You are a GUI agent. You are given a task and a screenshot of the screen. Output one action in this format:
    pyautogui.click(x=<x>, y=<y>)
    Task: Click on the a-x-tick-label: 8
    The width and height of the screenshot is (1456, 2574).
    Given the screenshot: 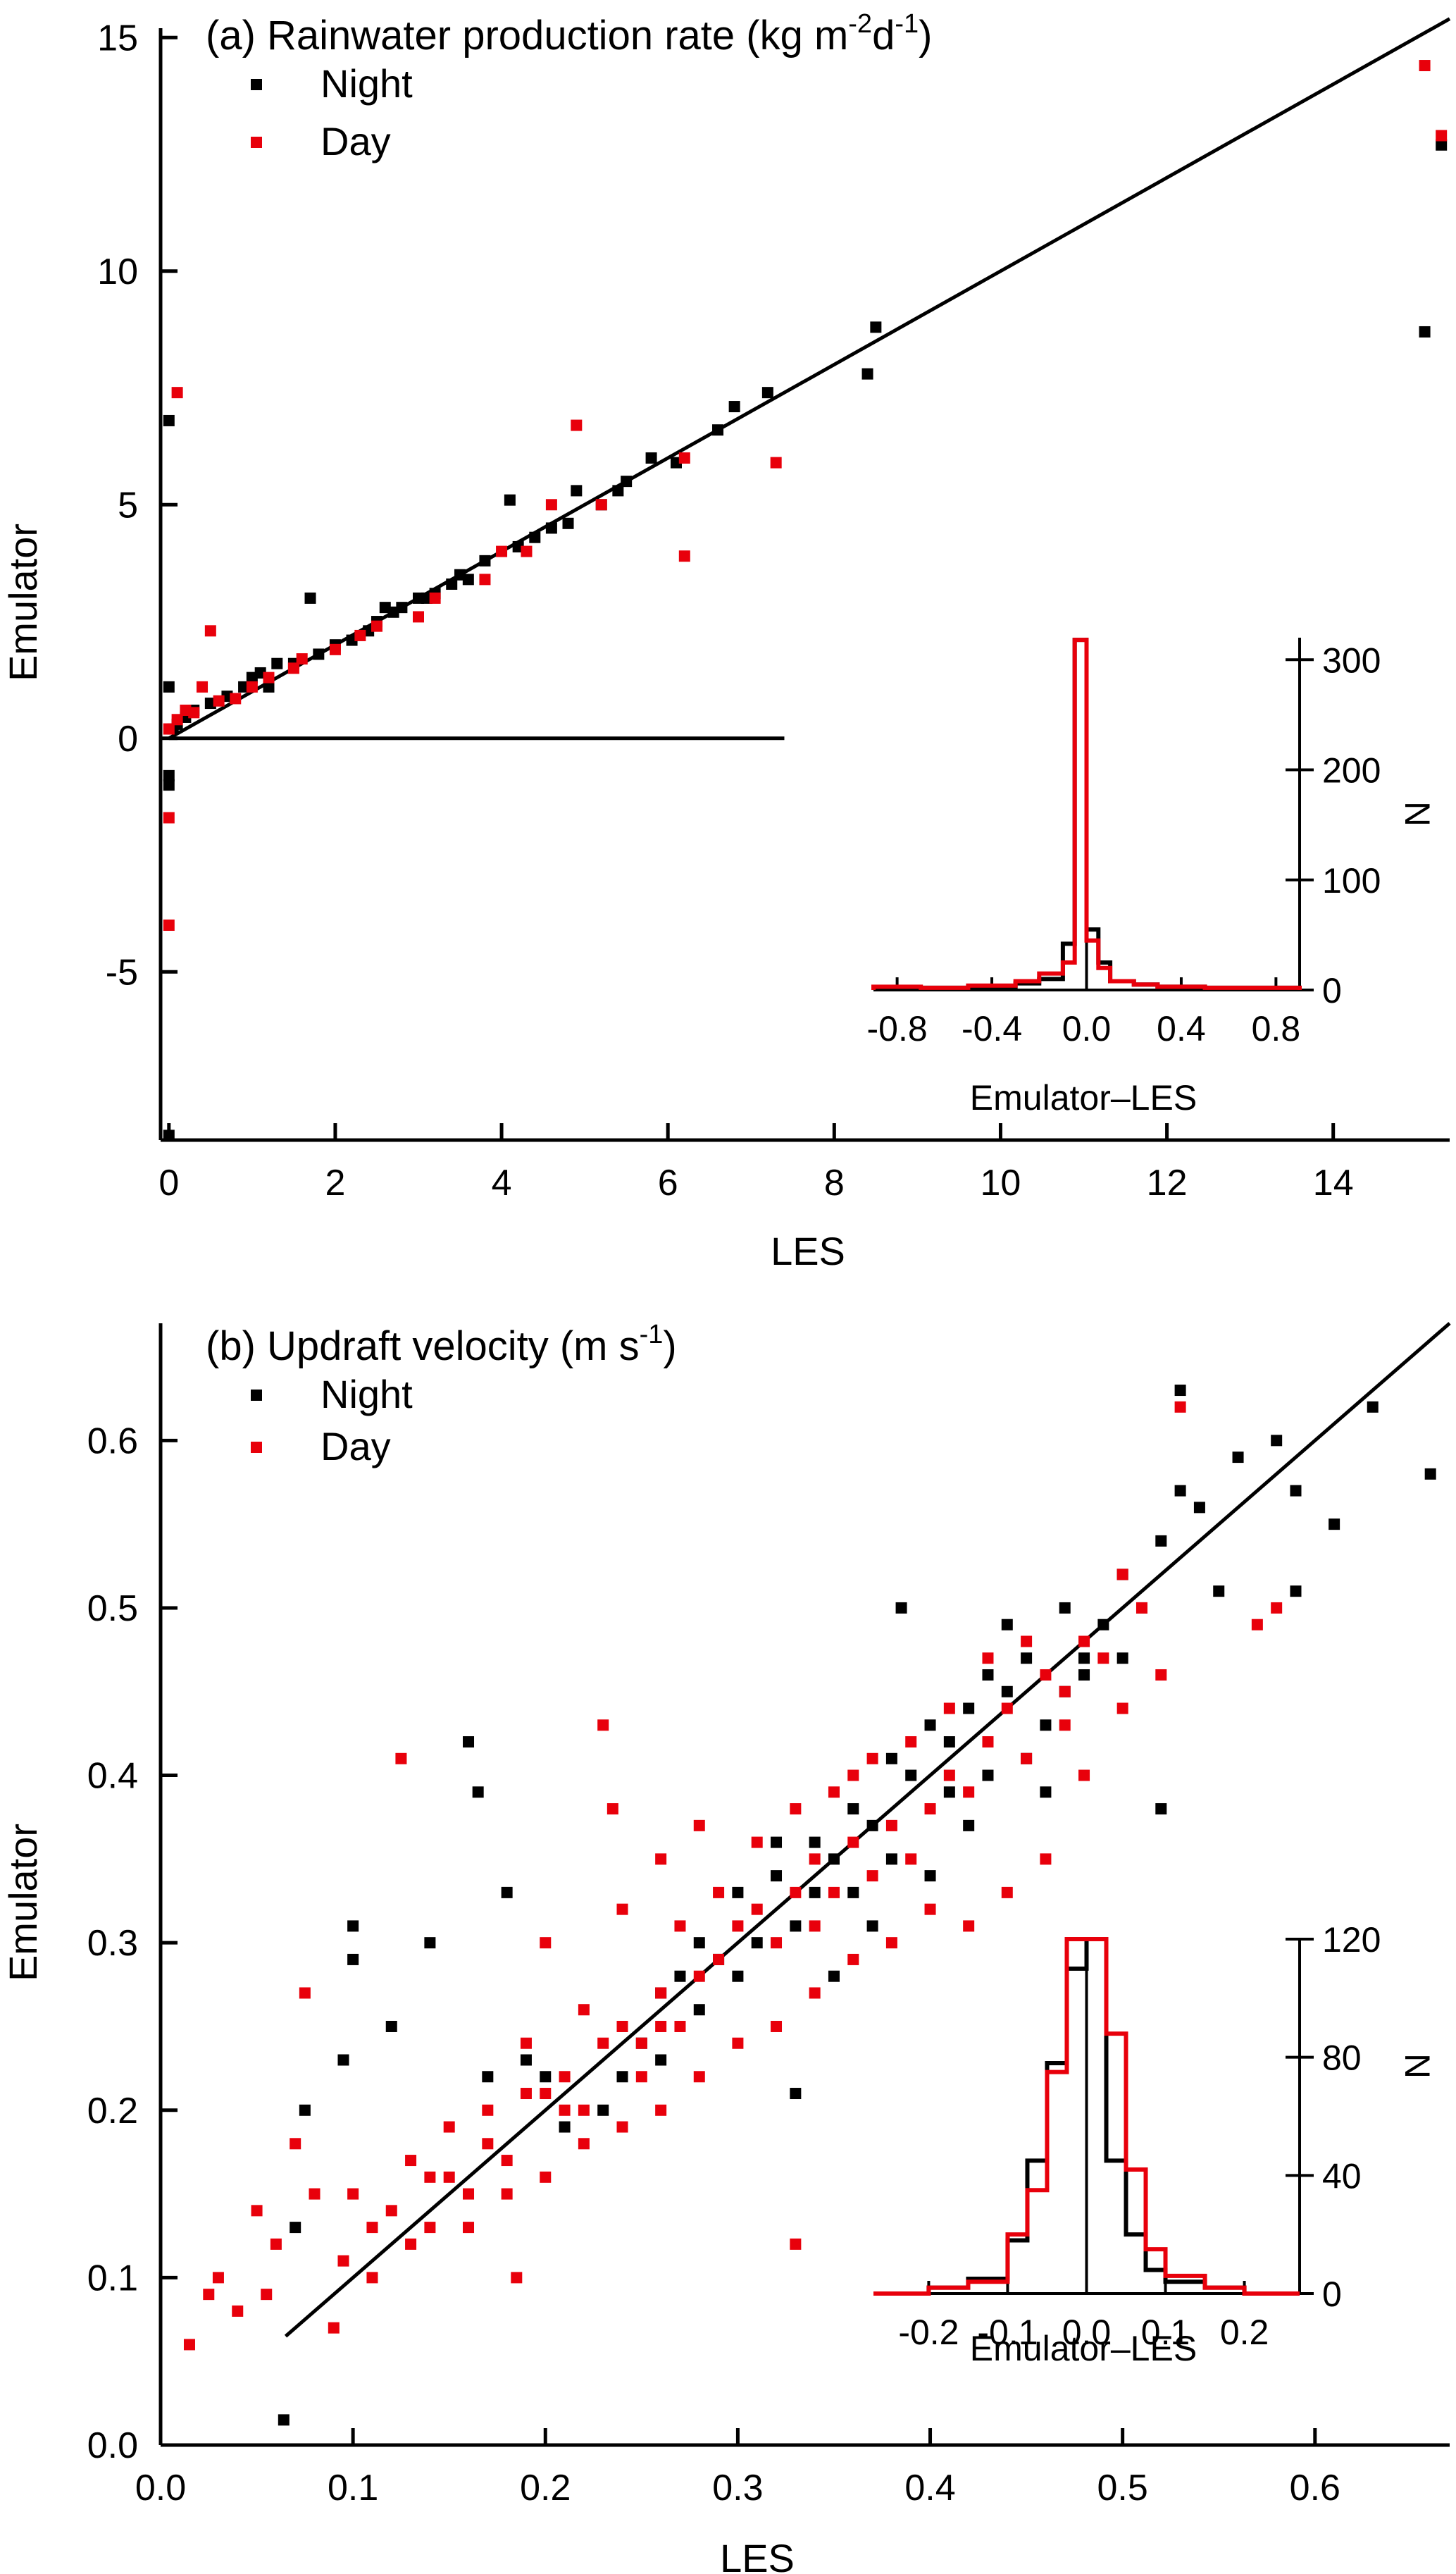 What is the action you would take?
    pyautogui.click(x=835, y=1183)
    